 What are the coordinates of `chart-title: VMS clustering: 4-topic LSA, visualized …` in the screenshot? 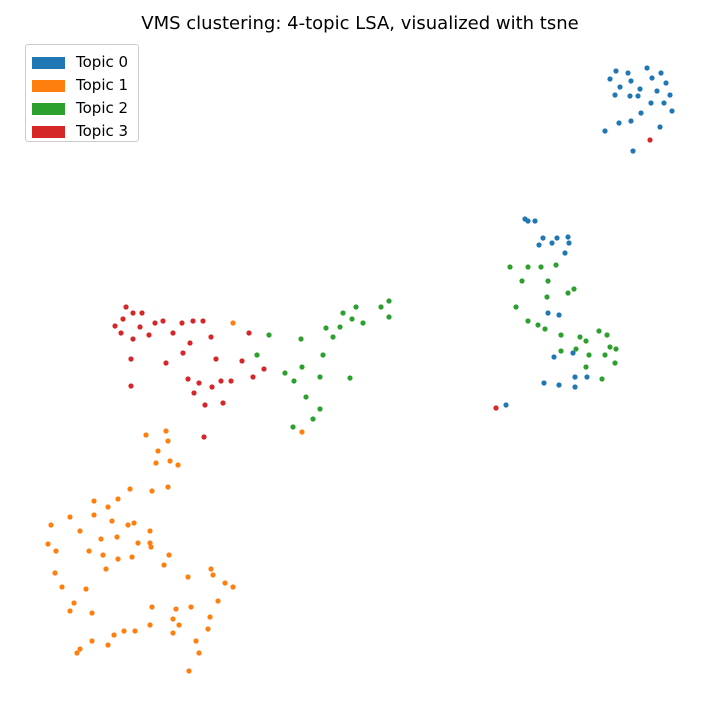 It's located at (360, 23).